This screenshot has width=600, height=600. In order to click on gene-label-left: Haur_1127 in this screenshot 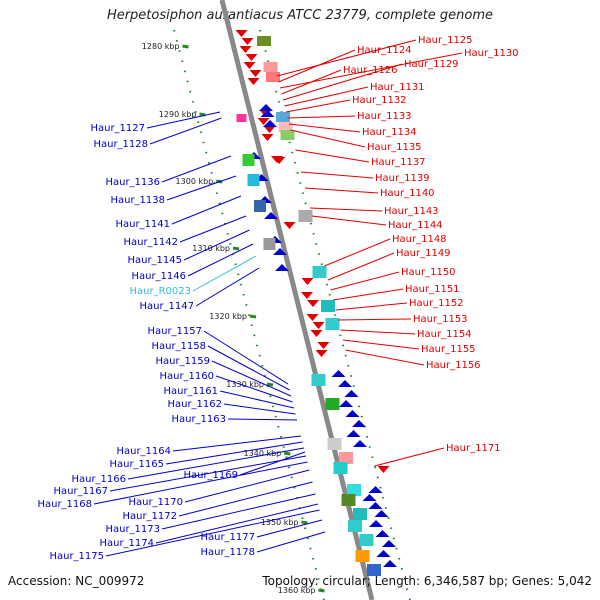, I will do `click(117, 128)`.